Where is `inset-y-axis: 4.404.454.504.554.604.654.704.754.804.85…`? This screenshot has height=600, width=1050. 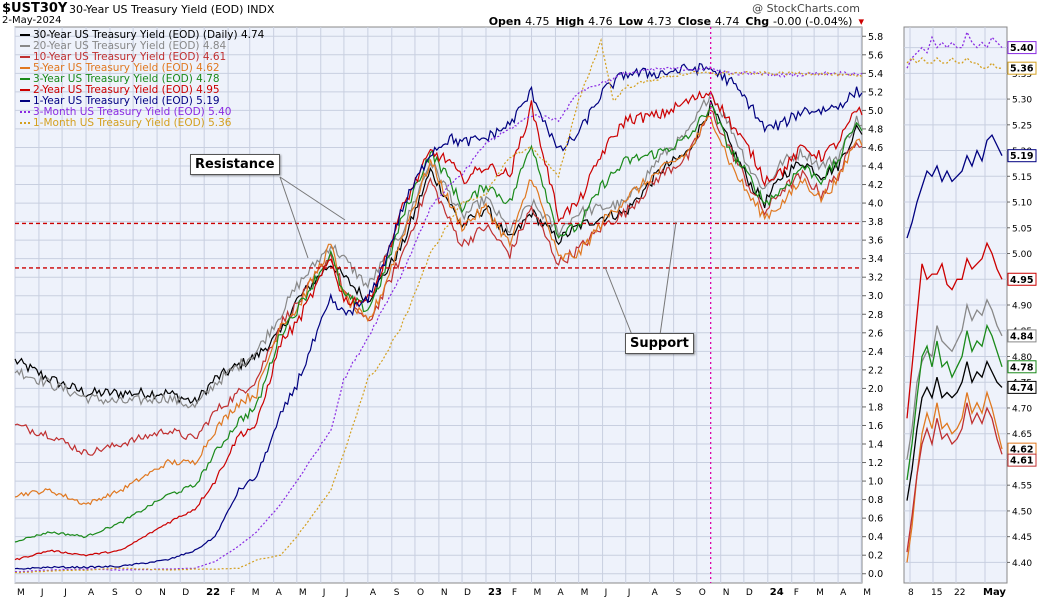 inset-y-axis: 4.404.454.504.554.604.654.704.754.804.85… is located at coordinates (1019, 306).